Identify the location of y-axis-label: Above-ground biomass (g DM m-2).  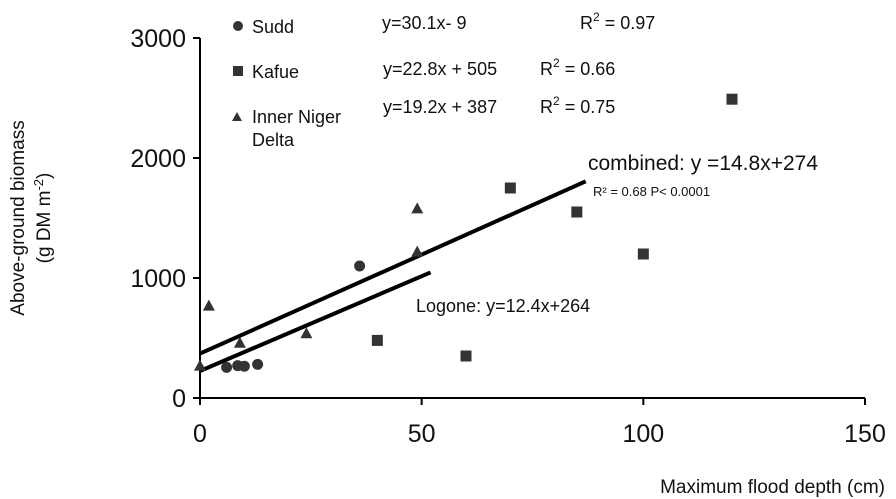
(31, 217).